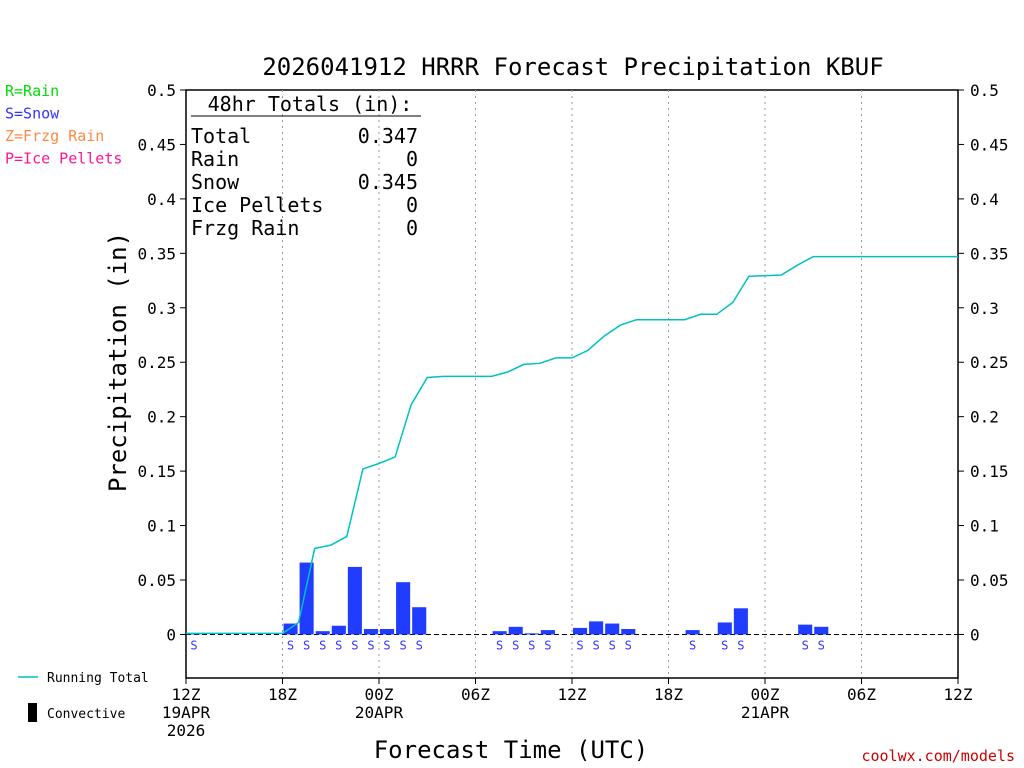  I want to click on series-legend: Running Total Convective, so click(83, 696).